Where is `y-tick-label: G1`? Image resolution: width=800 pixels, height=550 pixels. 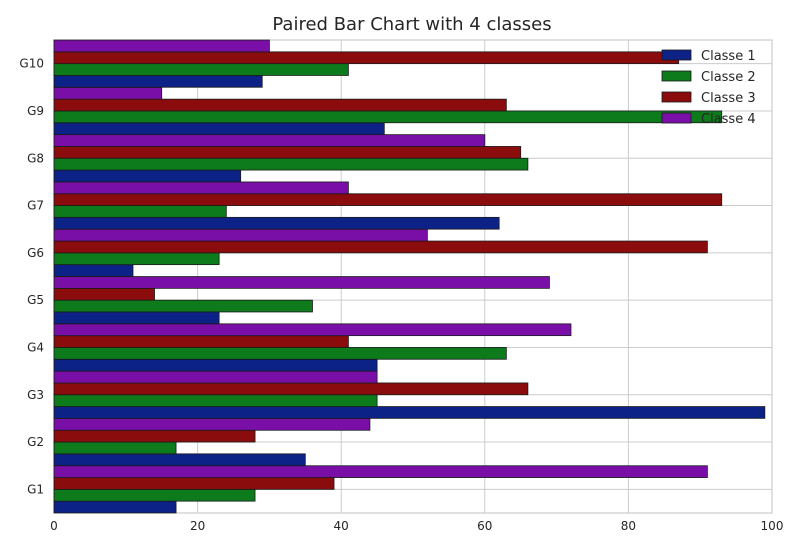
y-tick-label: G1 is located at coordinates (35, 489).